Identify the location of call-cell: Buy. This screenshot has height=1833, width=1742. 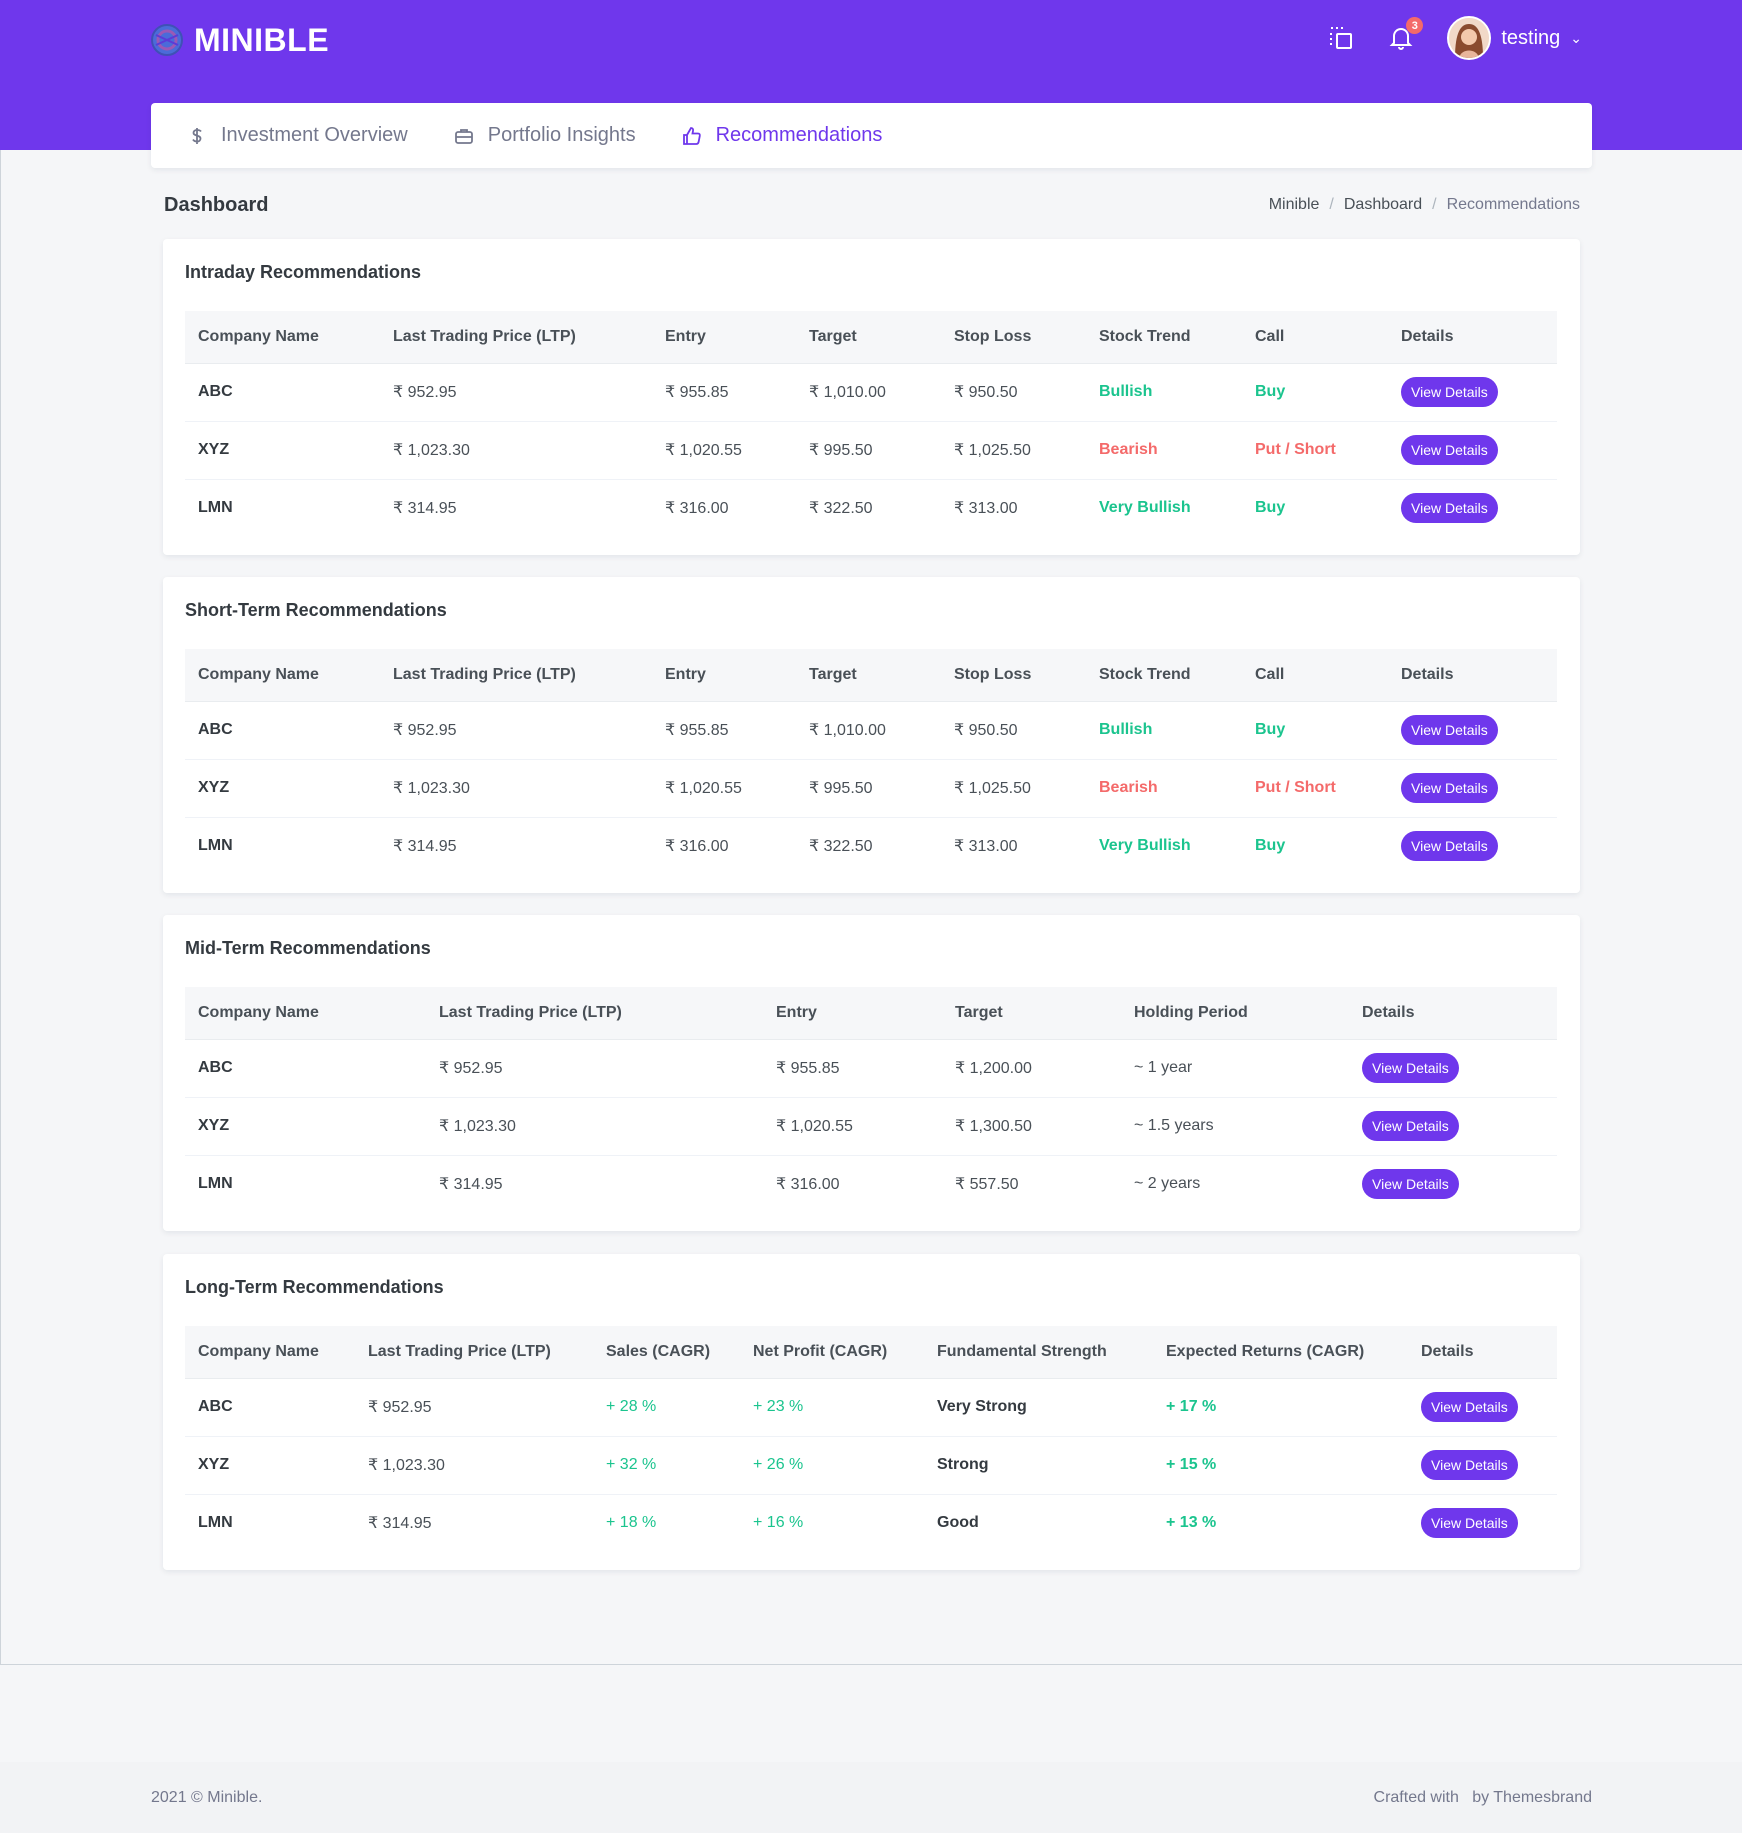
(1315, 729).